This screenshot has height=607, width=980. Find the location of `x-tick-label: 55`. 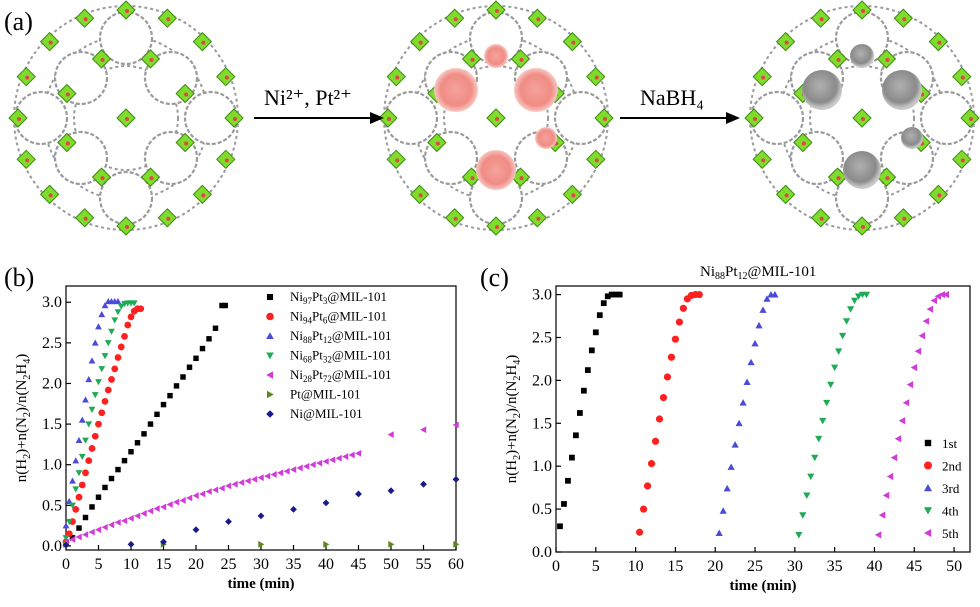

x-tick-label: 55 is located at coordinates (424, 564).